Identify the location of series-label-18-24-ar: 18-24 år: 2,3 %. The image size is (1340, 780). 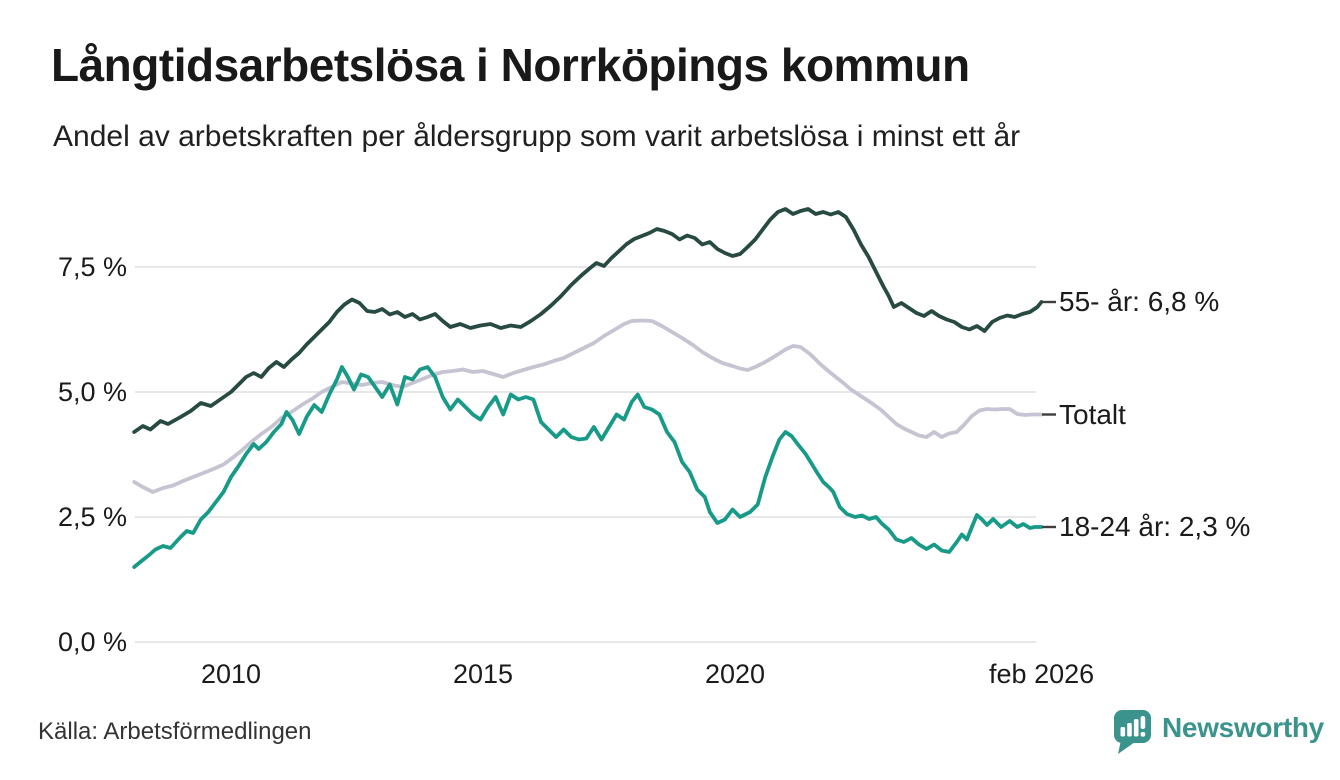
(1155, 526).